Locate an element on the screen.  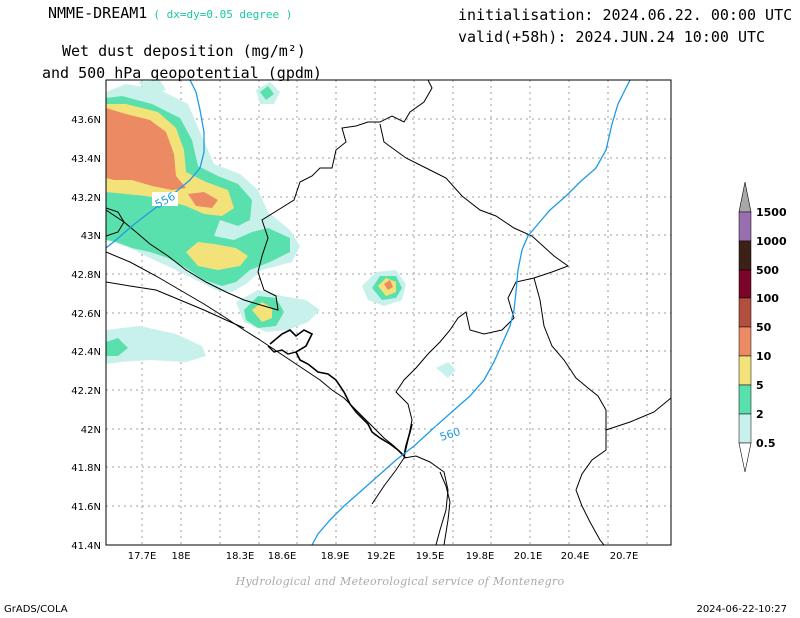
contour-label-560: 560 is located at coordinates (450, 434).